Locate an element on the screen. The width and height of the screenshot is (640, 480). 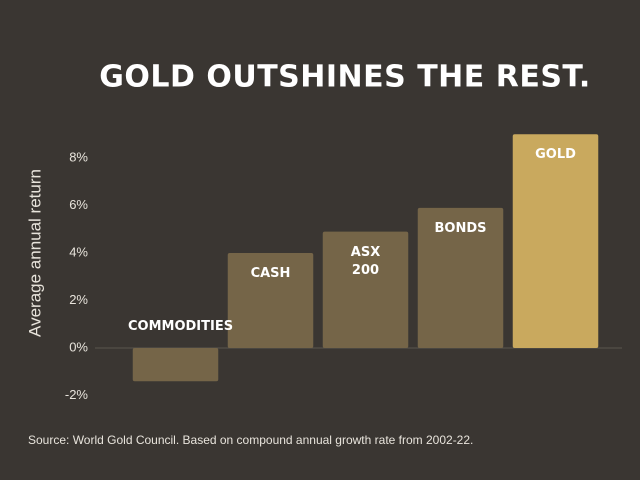
bar-label: CASH is located at coordinates (270, 273).